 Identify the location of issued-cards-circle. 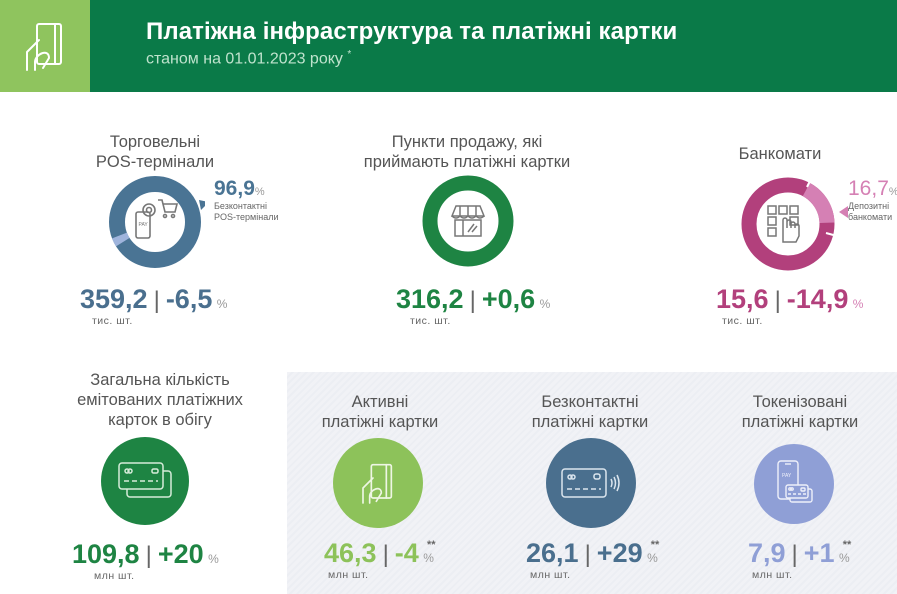
(145, 481).